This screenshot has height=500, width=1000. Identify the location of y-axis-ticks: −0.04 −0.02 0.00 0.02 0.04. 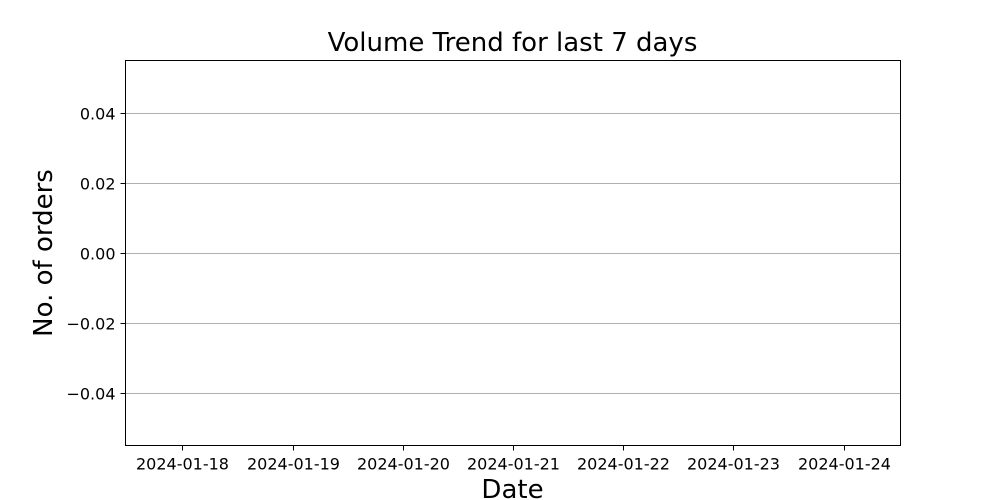
(96, 254).